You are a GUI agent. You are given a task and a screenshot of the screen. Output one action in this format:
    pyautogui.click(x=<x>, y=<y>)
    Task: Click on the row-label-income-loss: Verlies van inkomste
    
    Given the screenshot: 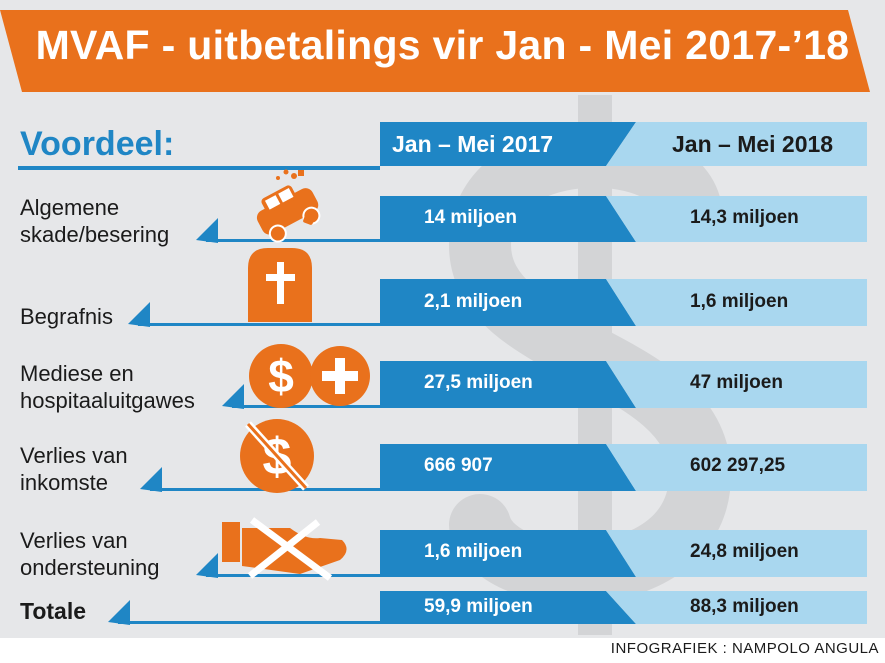 What is the action you would take?
    pyautogui.click(x=74, y=469)
    